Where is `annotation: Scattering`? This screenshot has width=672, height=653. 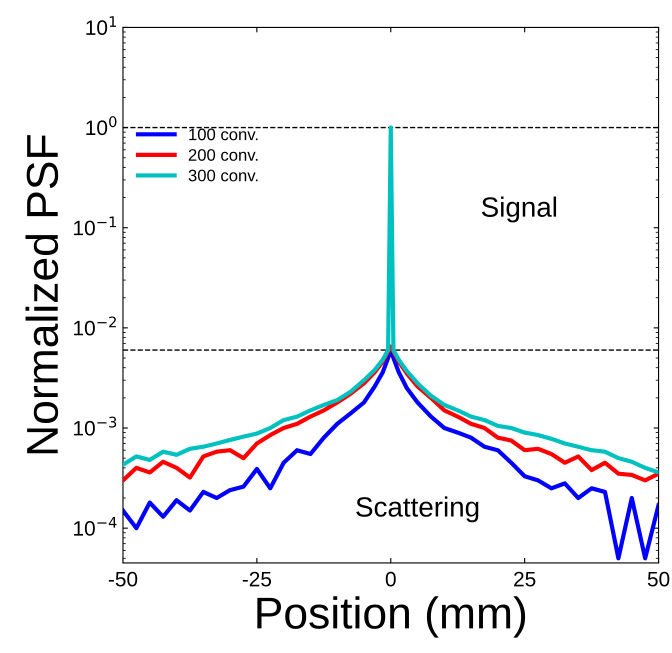 annotation: Scattering is located at coordinates (417, 509).